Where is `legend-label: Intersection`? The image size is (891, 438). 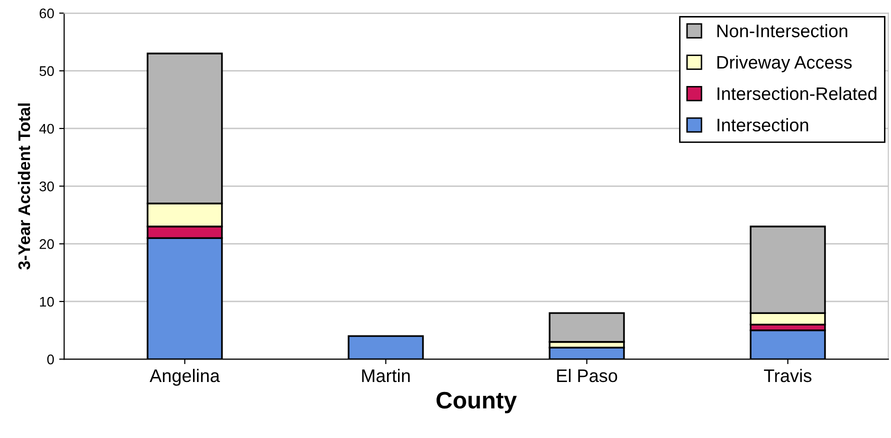 legend-label: Intersection is located at coordinates (763, 125).